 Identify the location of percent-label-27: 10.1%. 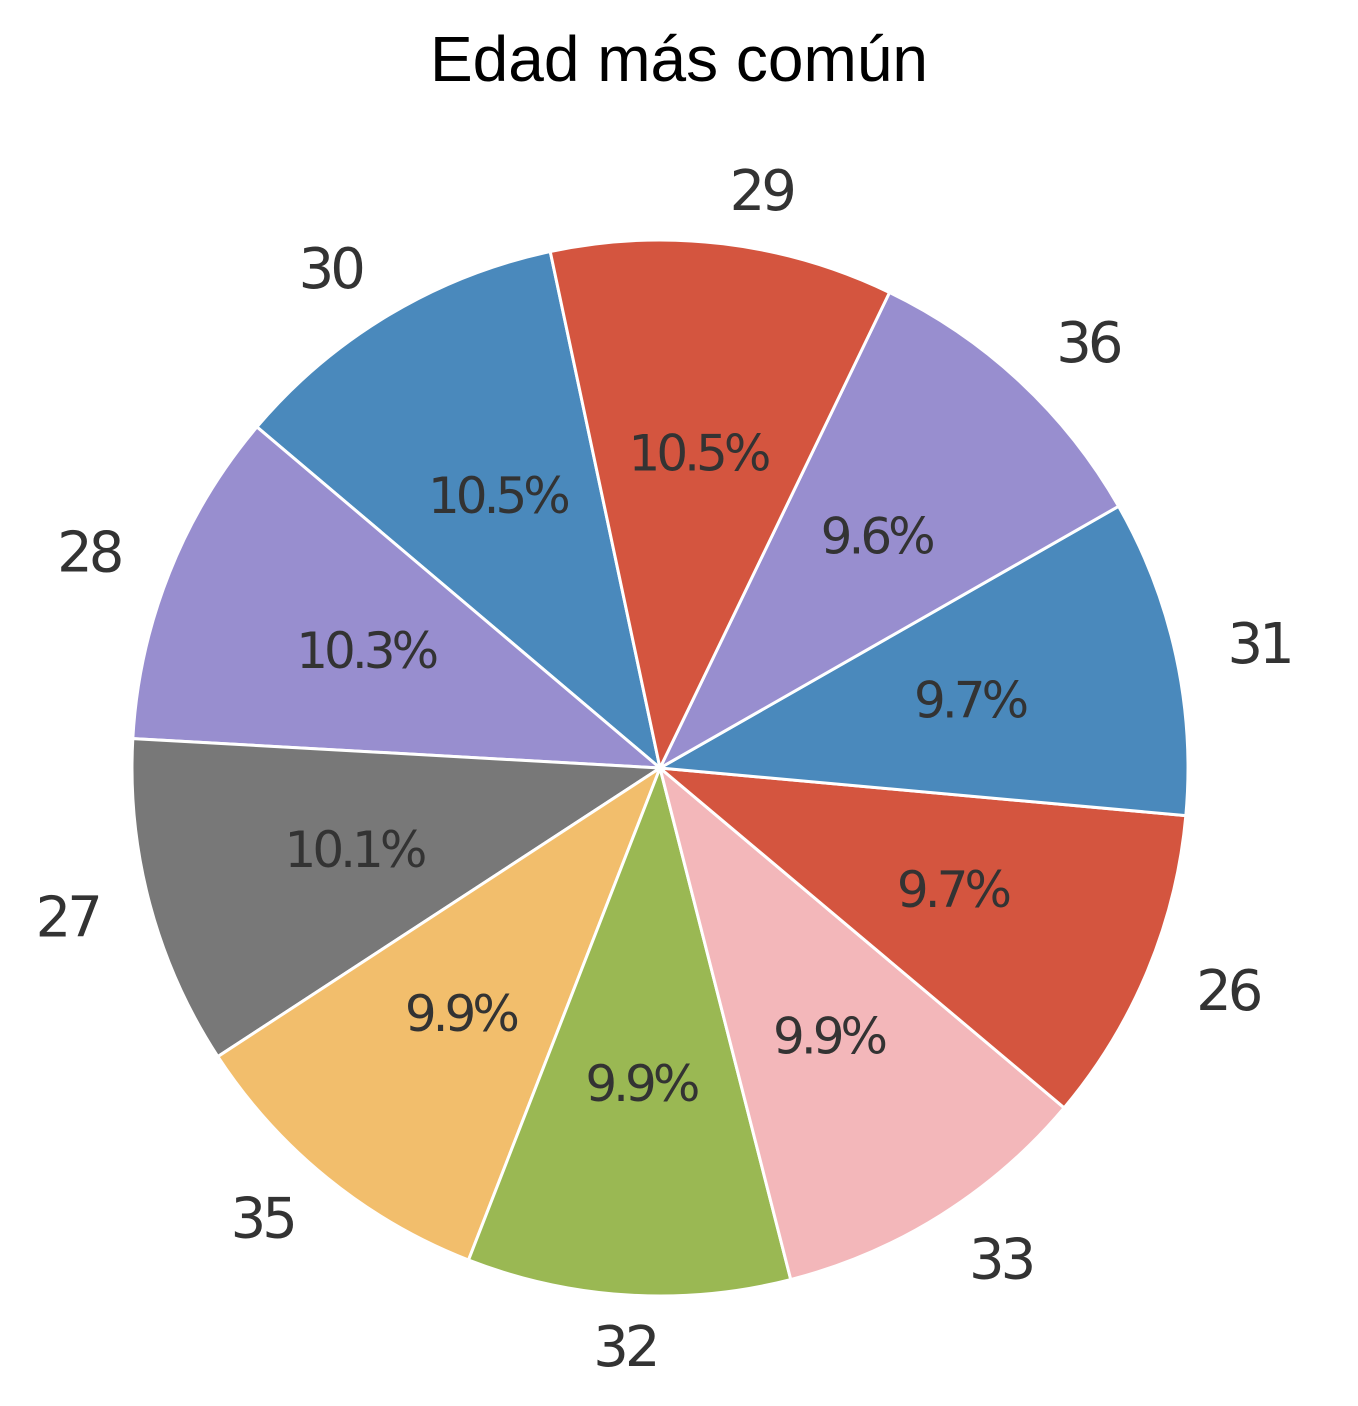
(355, 850).